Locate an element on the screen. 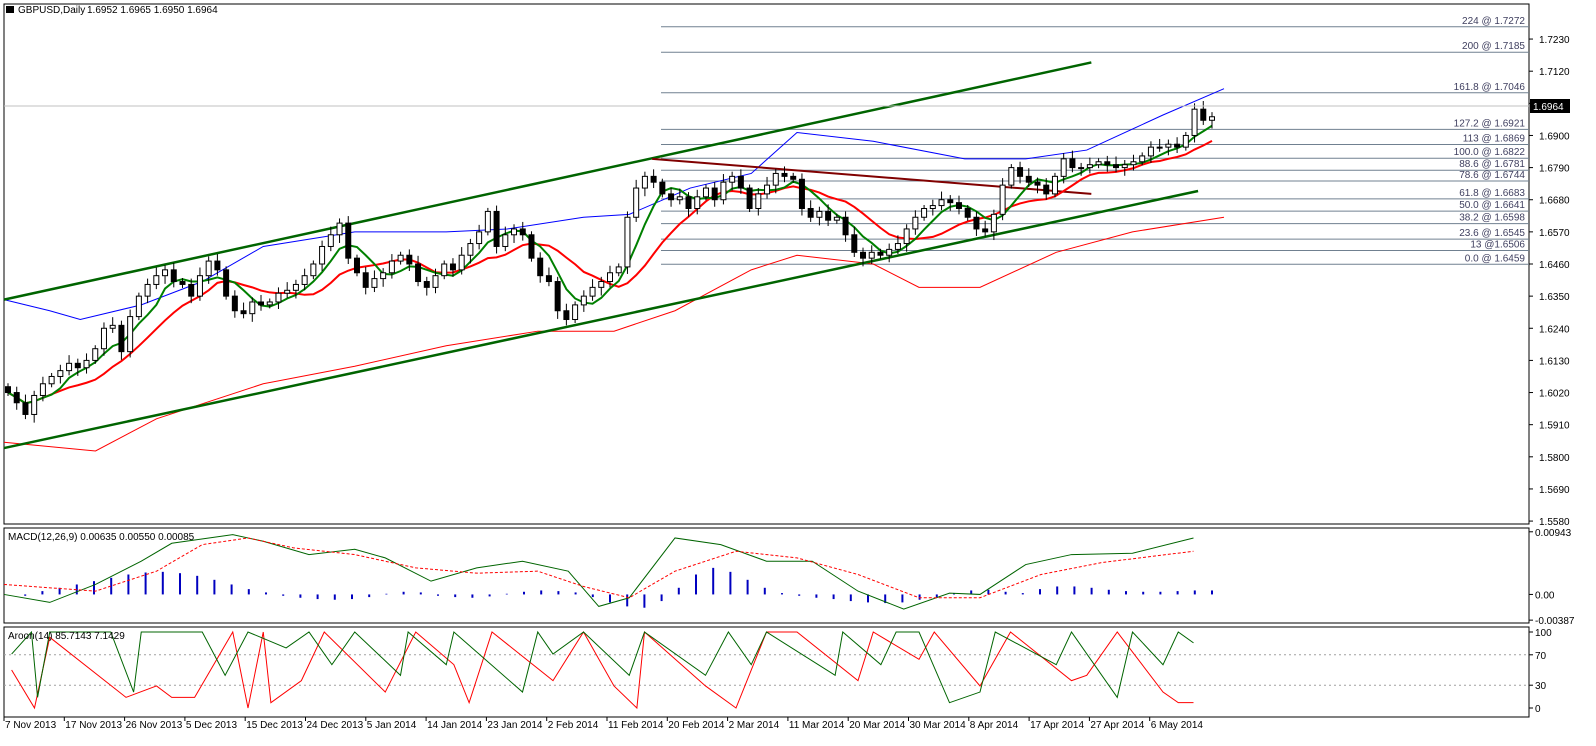 This screenshot has height=746, width=1596. date-tick-label: 5 Jan 2014 is located at coordinates (392, 725).